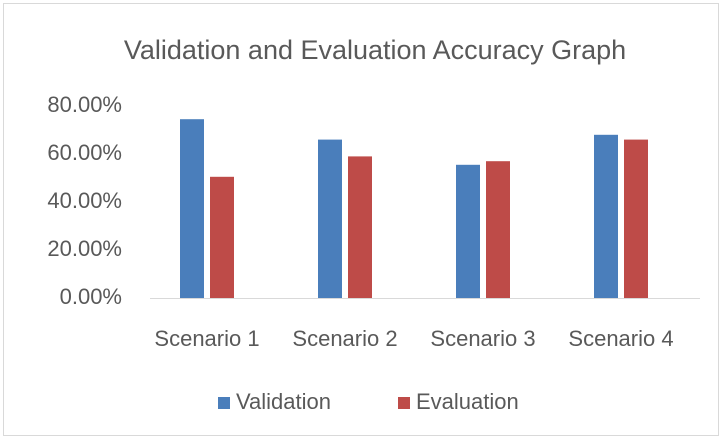 Image resolution: width=723 pixels, height=444 pixels. What do you see at coordinates (91, 296) in the screenshot?
I see `y-tick-label: 0.00%` at bounding box center [91, 296].